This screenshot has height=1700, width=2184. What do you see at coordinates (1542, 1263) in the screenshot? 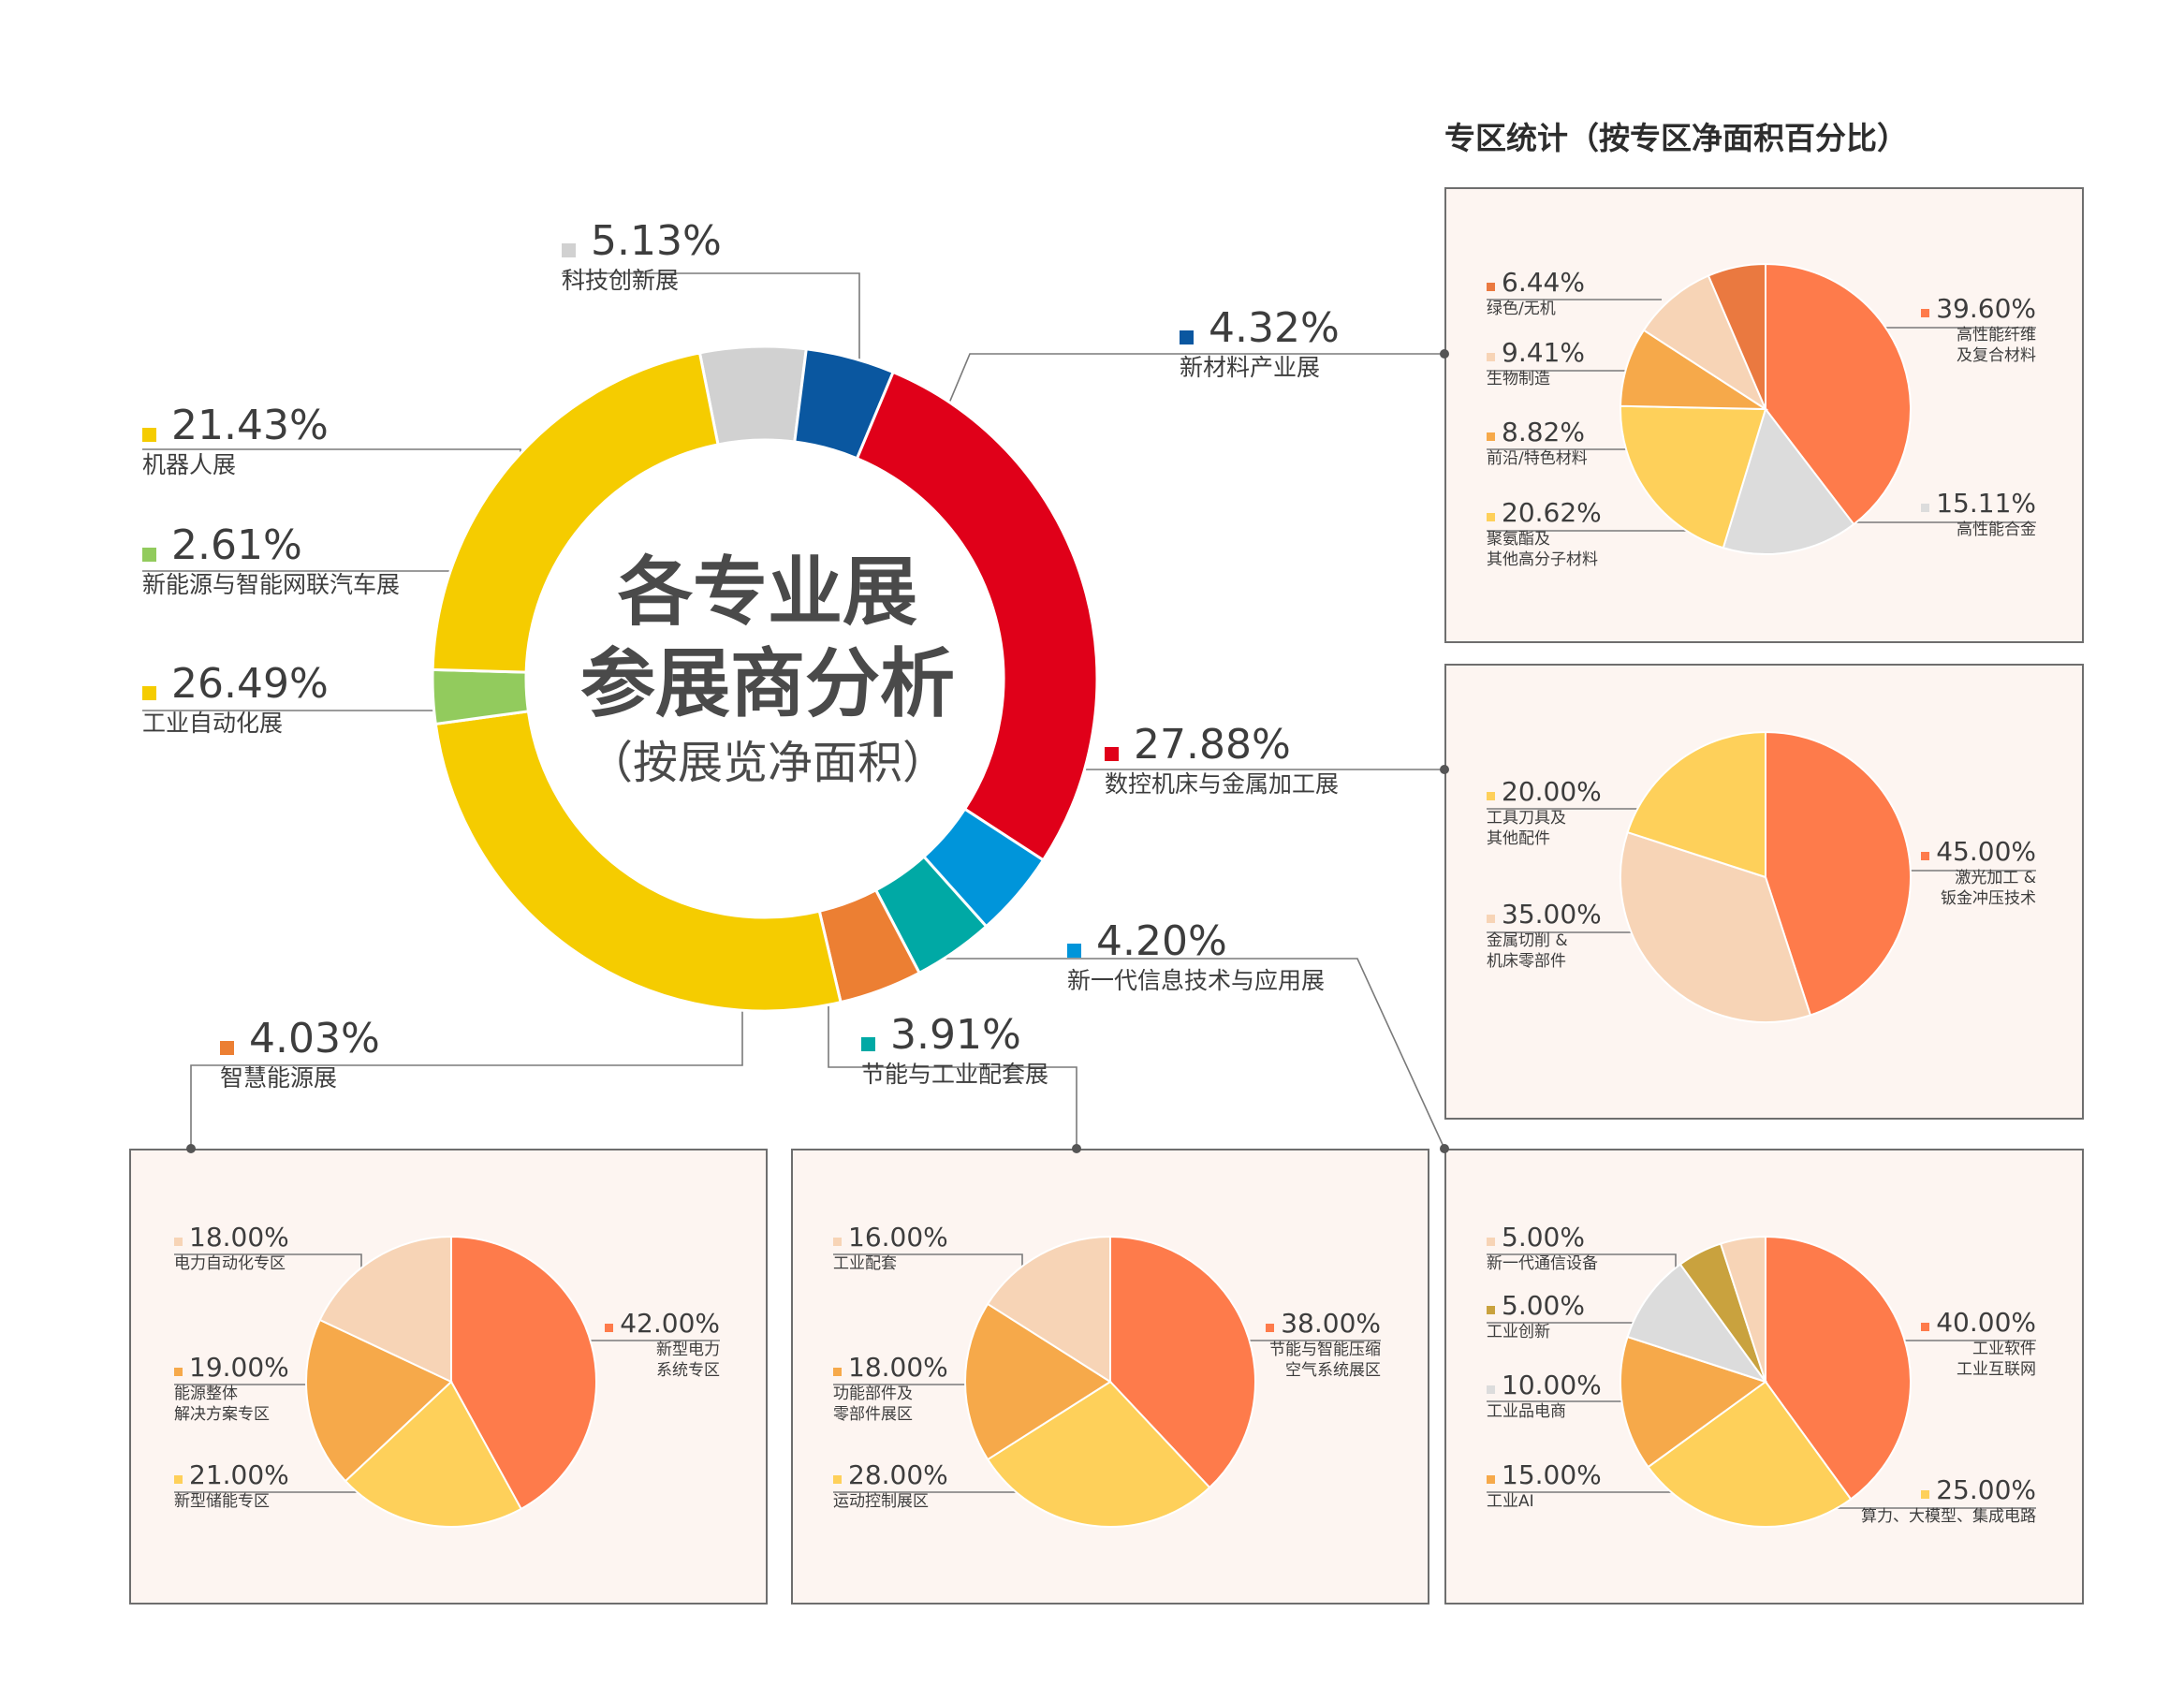
I see `category-label: 新一代通信设备` at bounding box center [1542, 1263].